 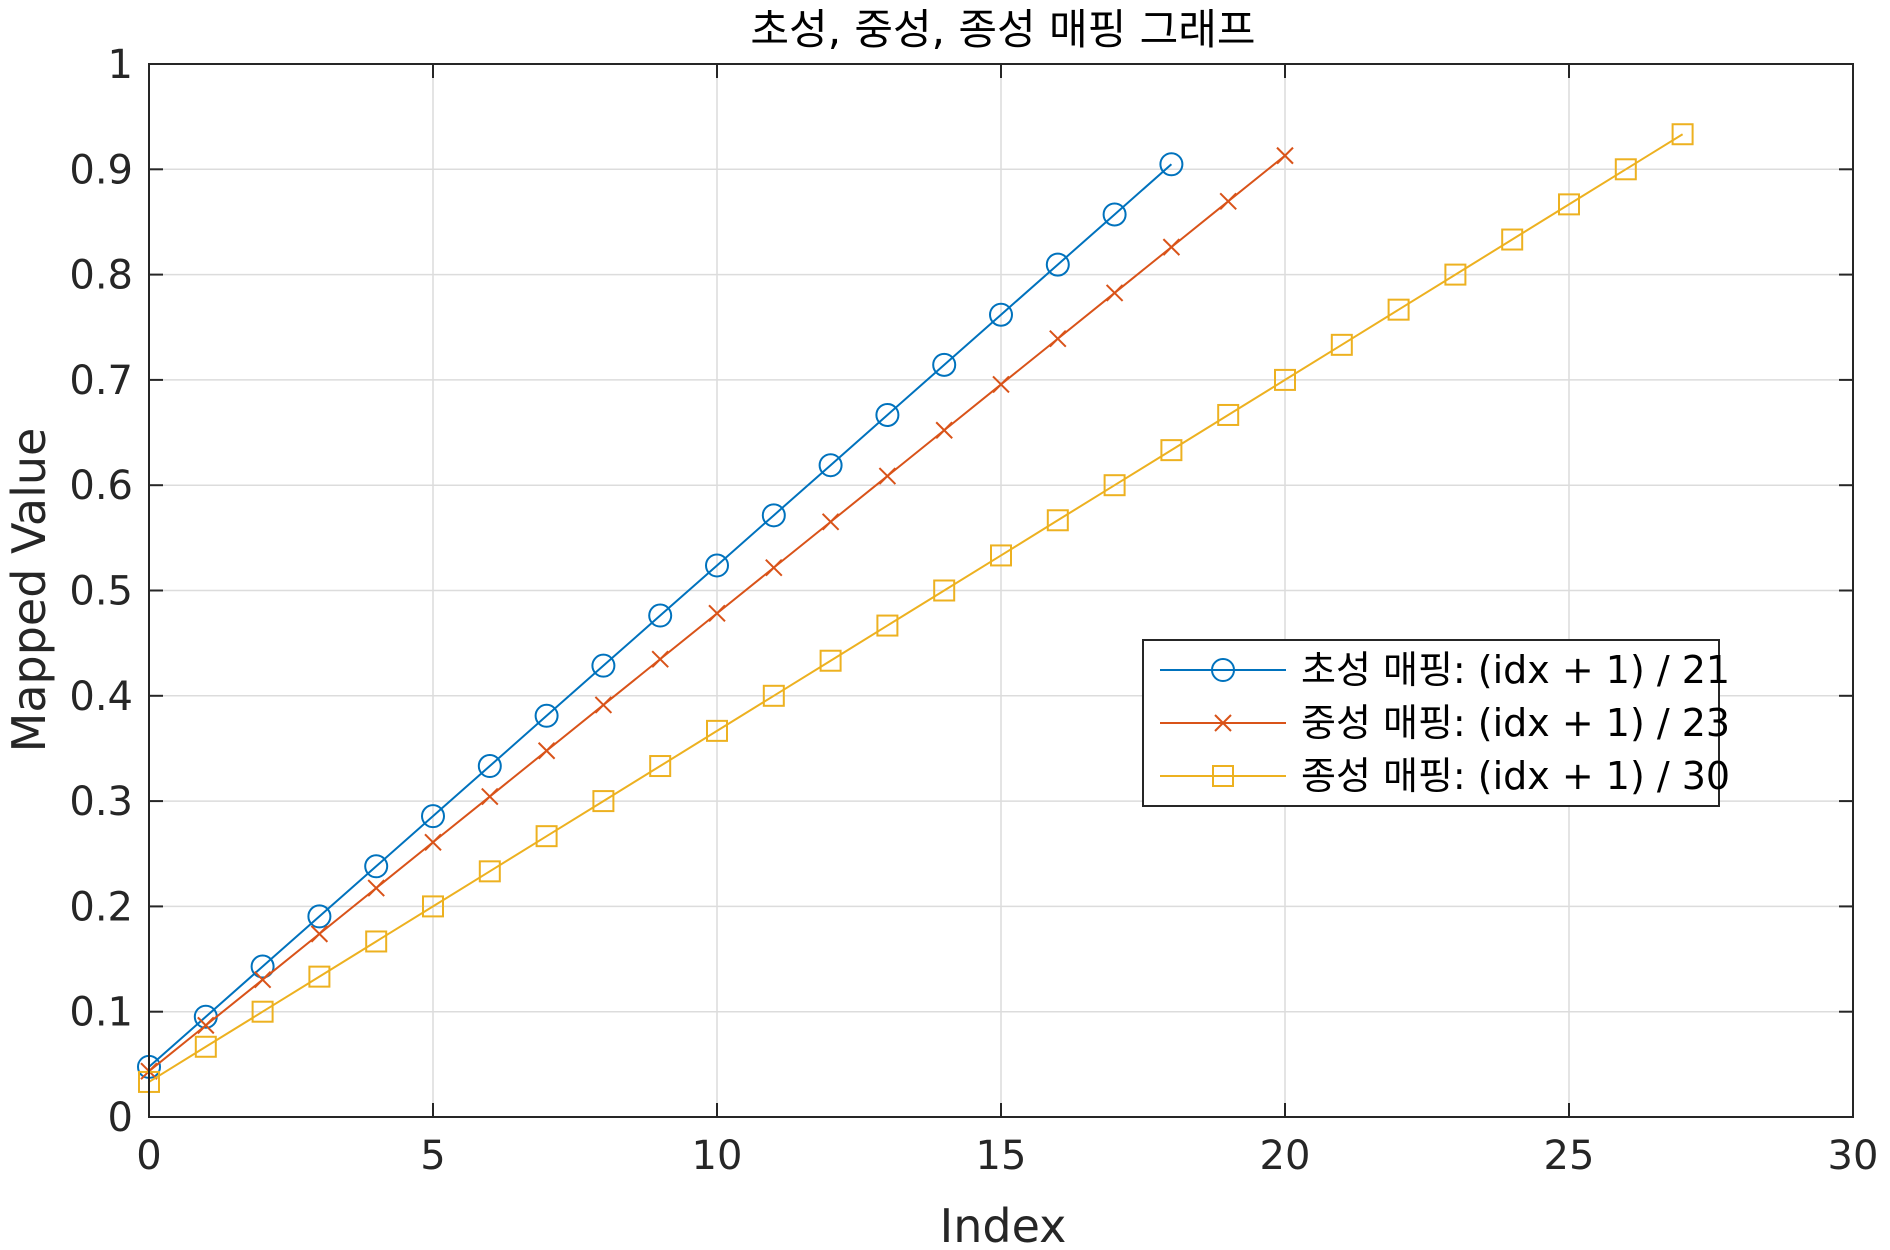 What do you see at coordinates (101, 802) in the screenshot?
I see `y-tick-label: 0.3` at bounding box center [101, 802].